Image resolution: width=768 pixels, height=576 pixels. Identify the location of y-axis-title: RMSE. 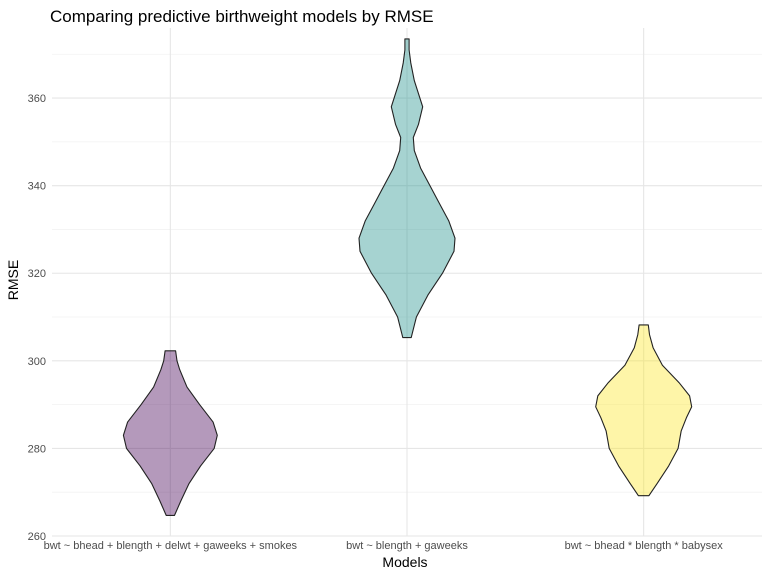
(13, 280).